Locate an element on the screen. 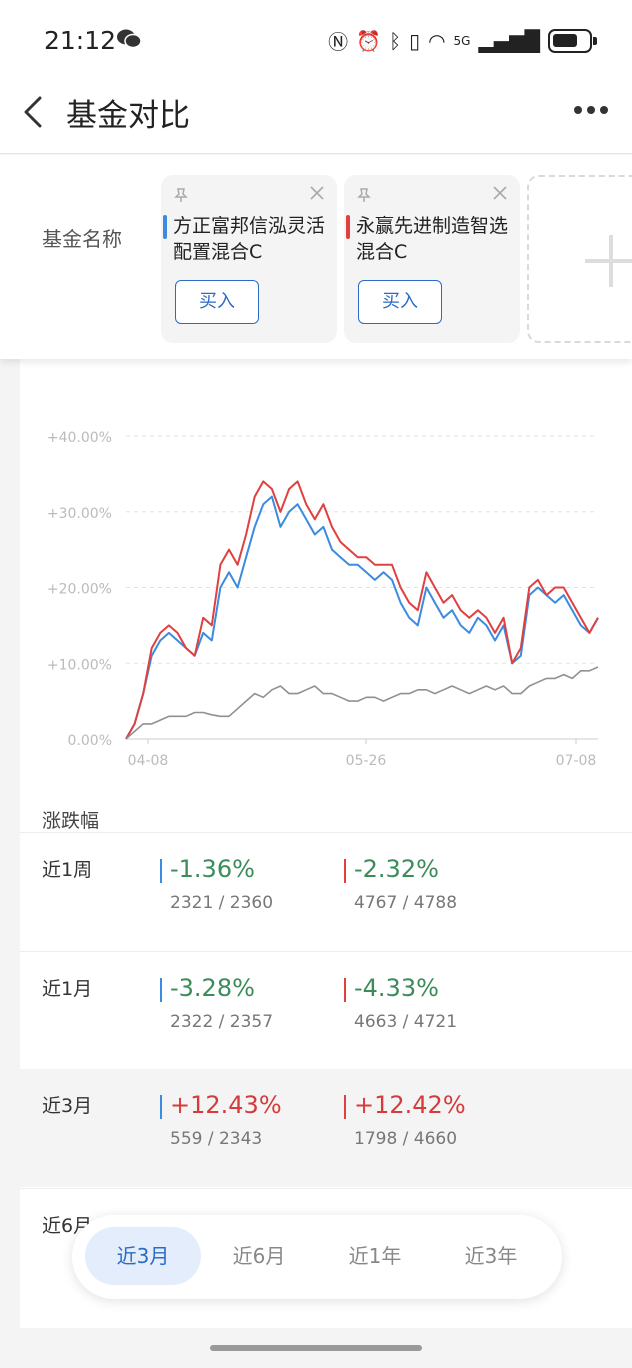 The height and width of the screenshot is (1368, 632). fund-card-1: 方正富邦信泓灵活配置混合C 买入 is located at coordinates (249, 259).